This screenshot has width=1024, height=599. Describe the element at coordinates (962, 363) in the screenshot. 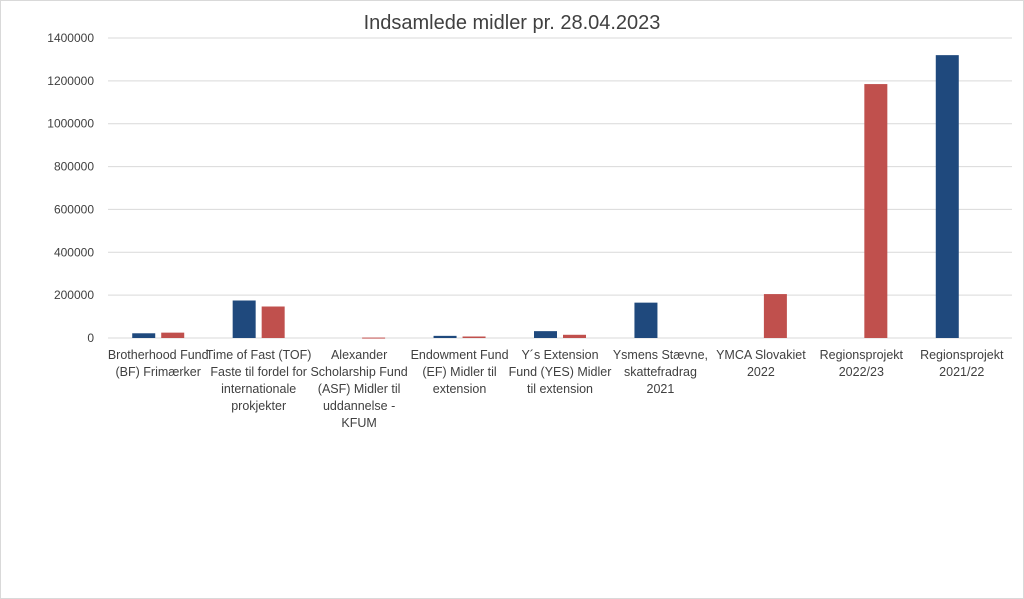

I see `x-category-label: Regionsprojekt 2021/22` at that location.